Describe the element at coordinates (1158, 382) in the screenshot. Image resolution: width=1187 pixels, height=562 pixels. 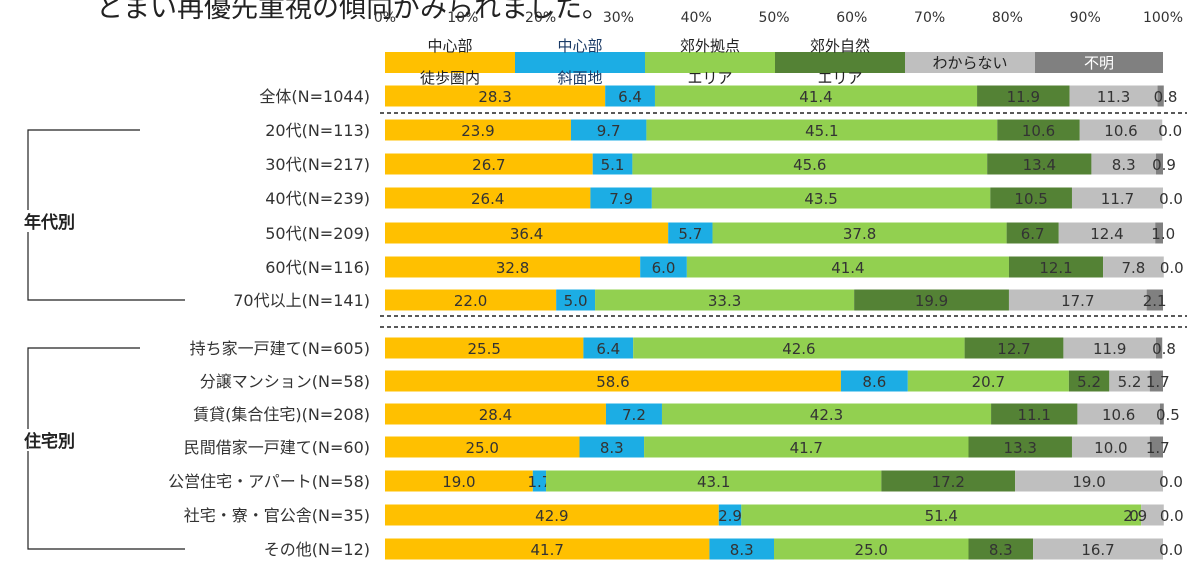
I see `data-label: 1.7` at that location.